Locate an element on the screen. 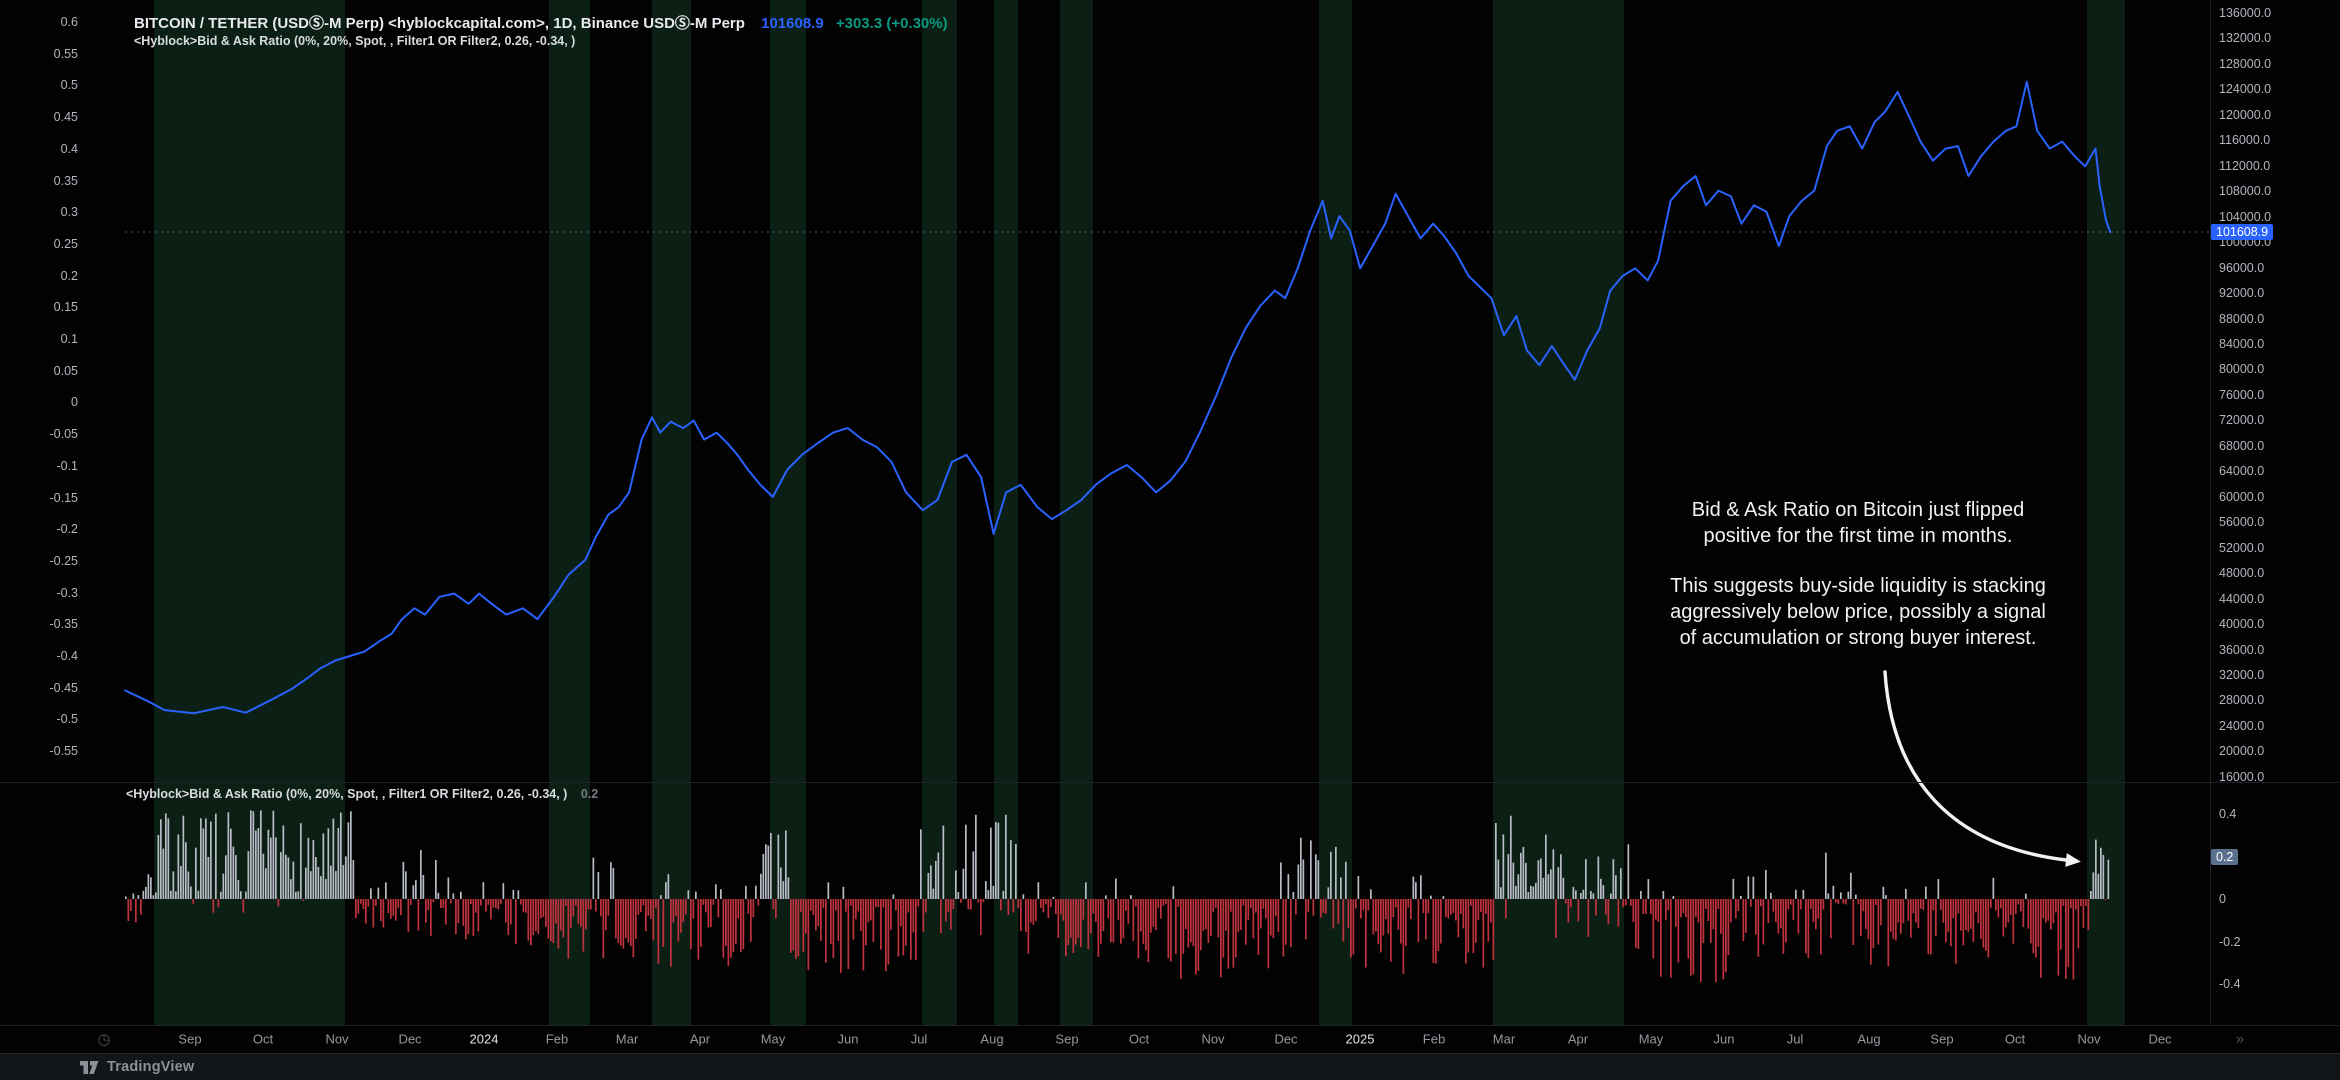  clock-icon: ◷ is located at coordinates (104, 1039).